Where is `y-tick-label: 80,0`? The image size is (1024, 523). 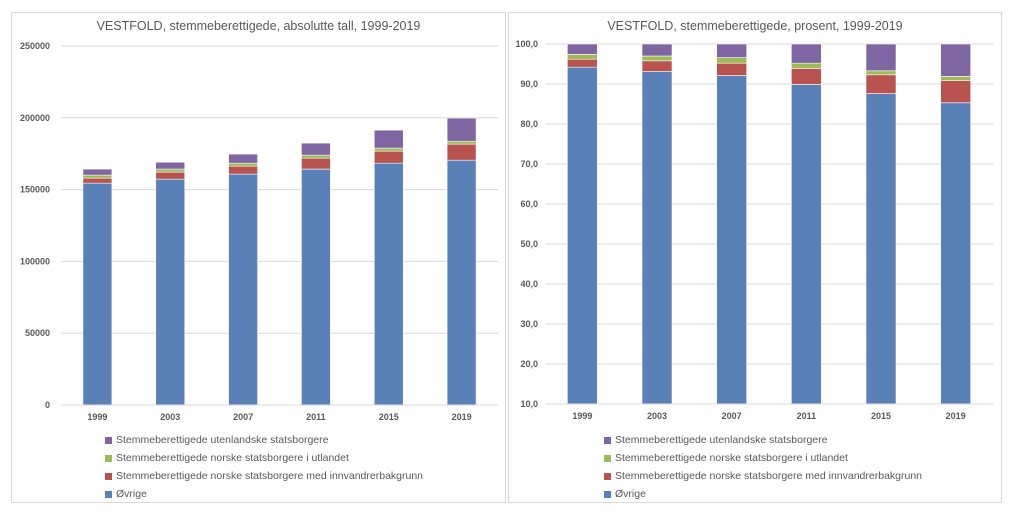 y-tick-label: 80,0 is located at coordinates (529, 124).